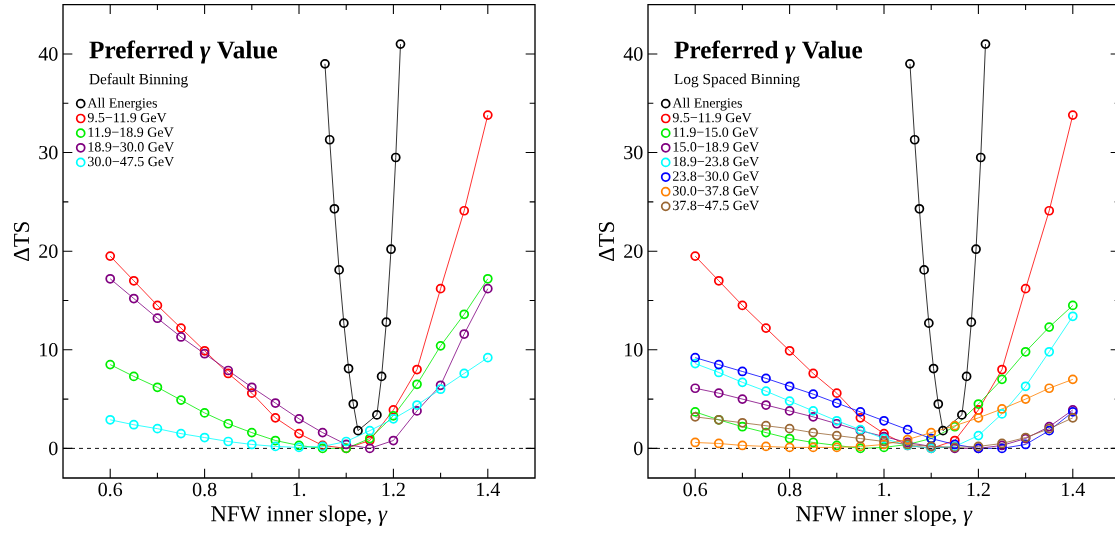  I want to click on text: Default Binning, so click(138, 80).